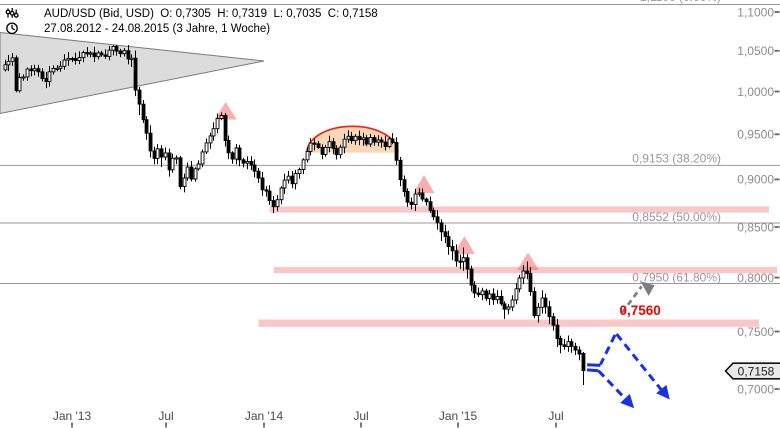 Image resolution: width=780 pixels, height=428 pixels. I want to click on svg-text: 0,7950 (61.80%), so click(676, 277).